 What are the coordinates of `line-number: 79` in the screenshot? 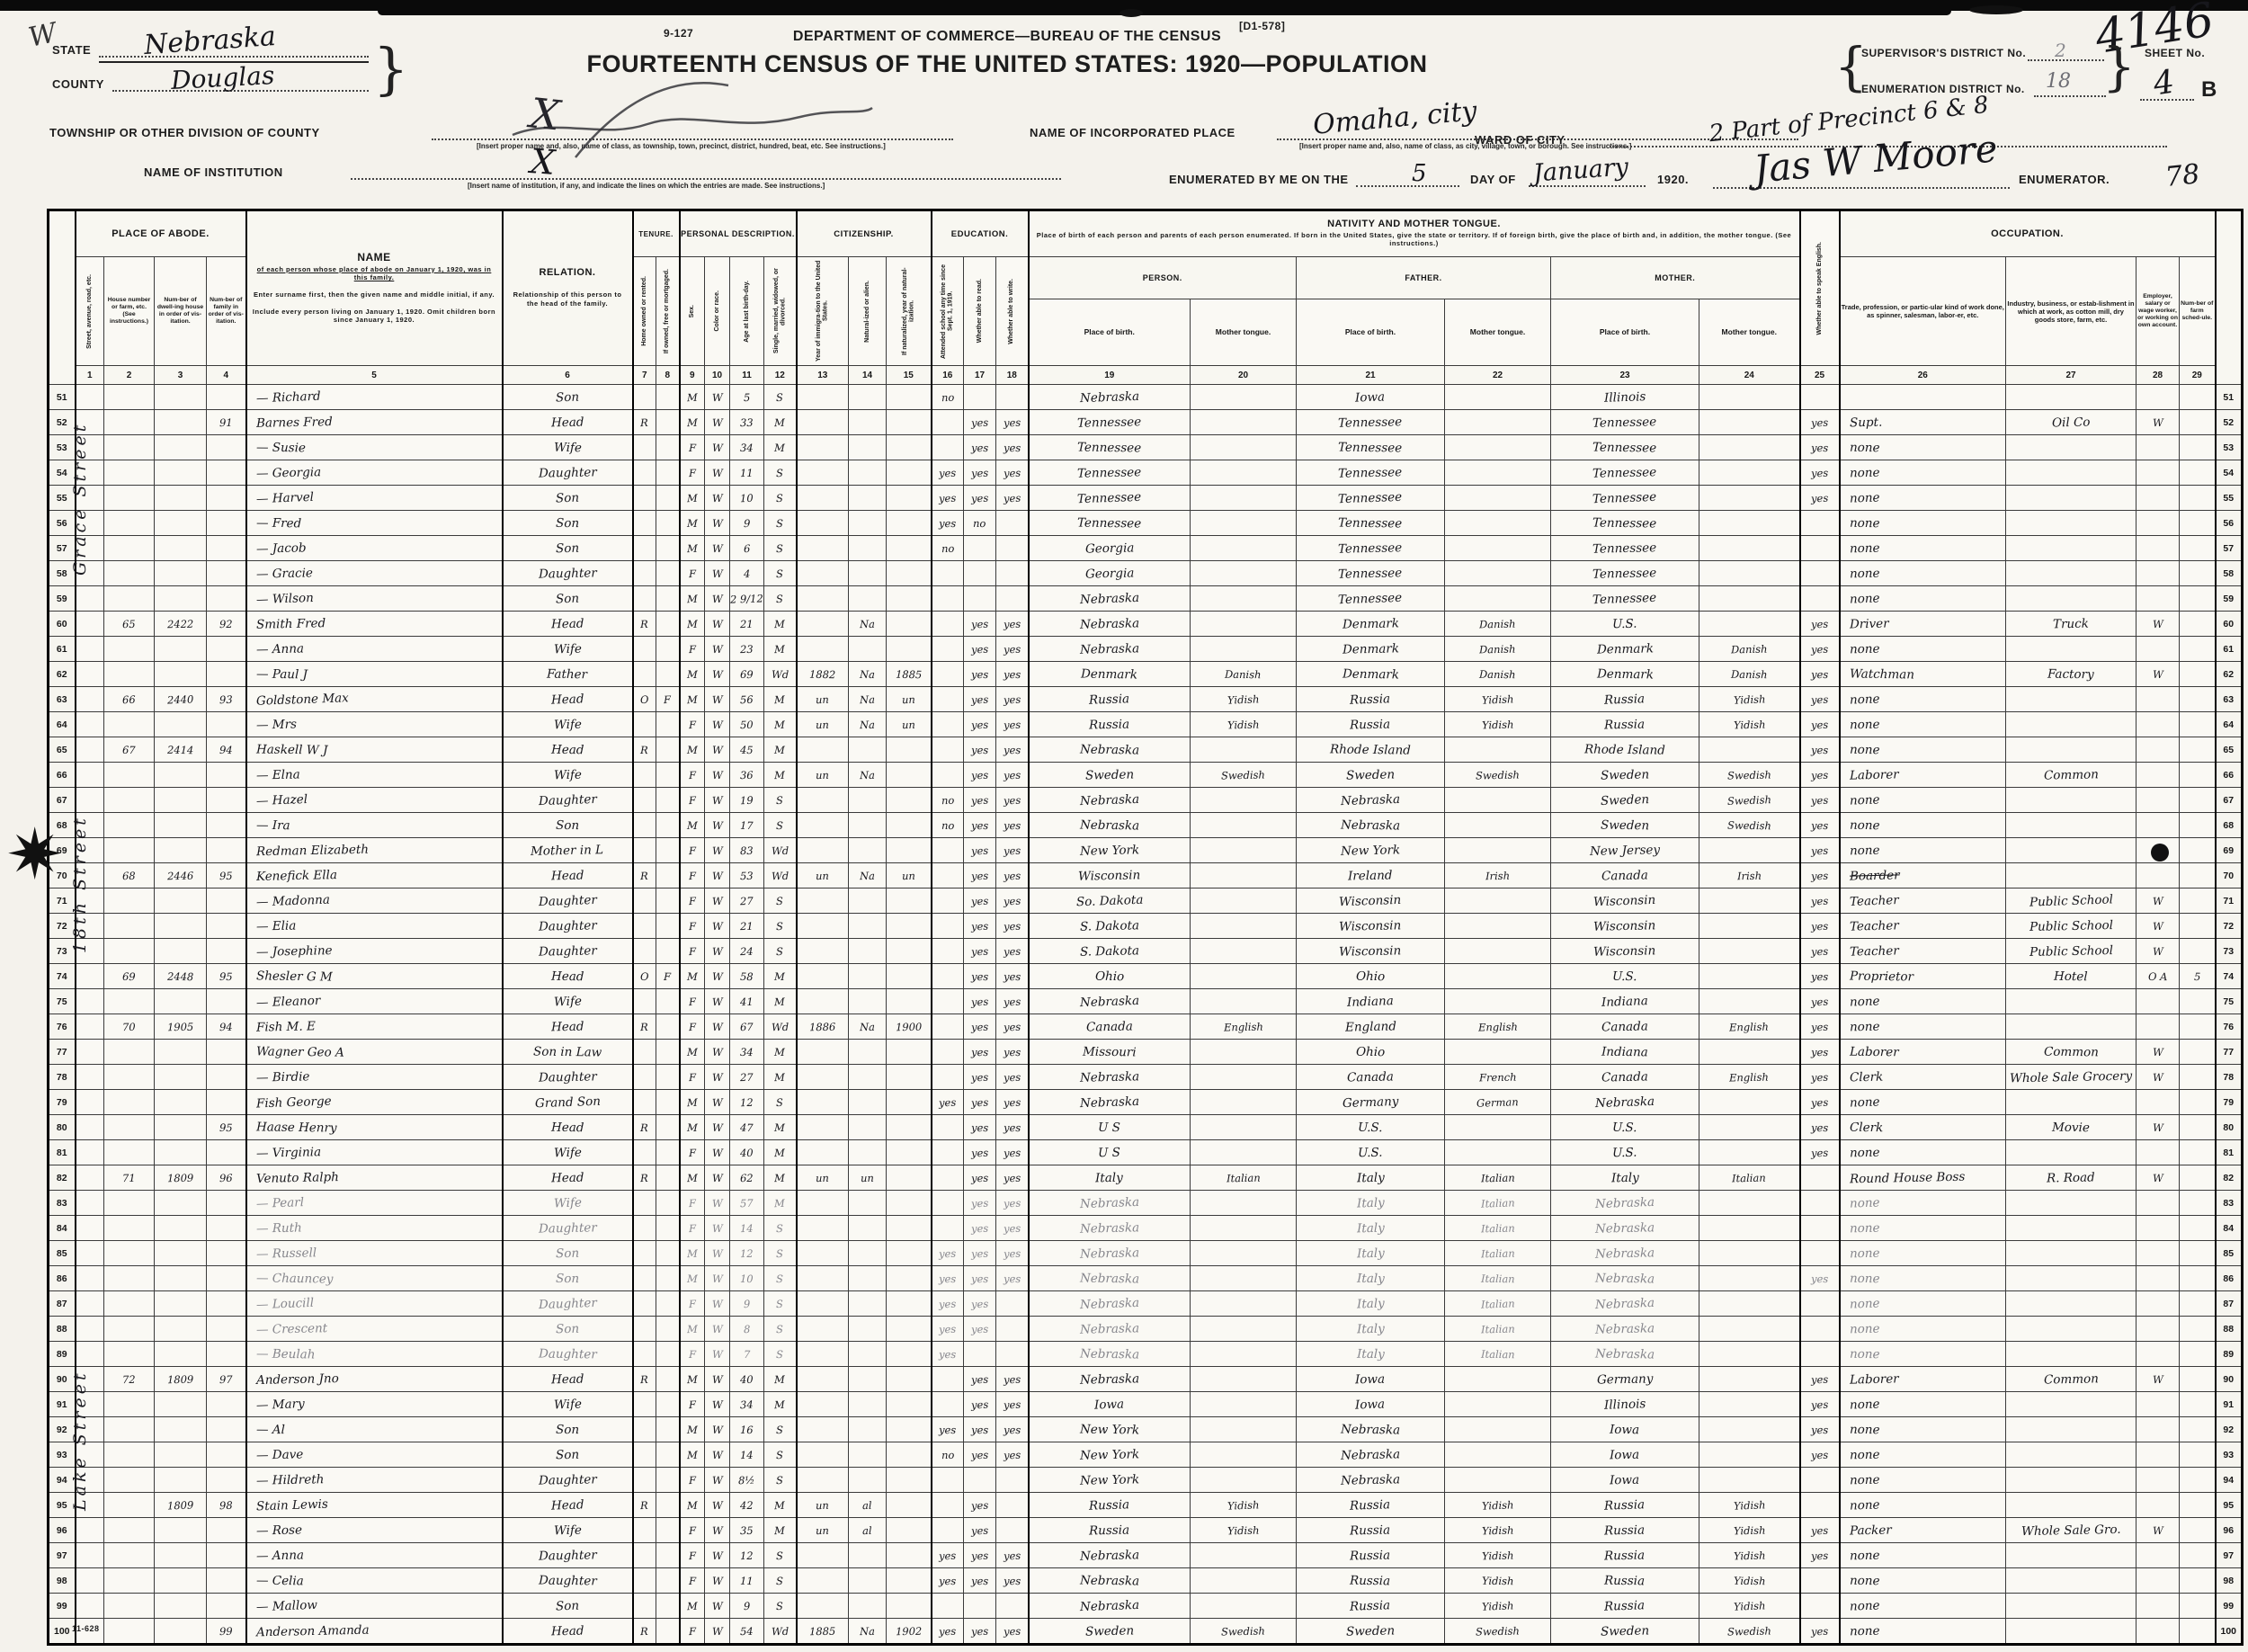 It's located at (62, 1102).